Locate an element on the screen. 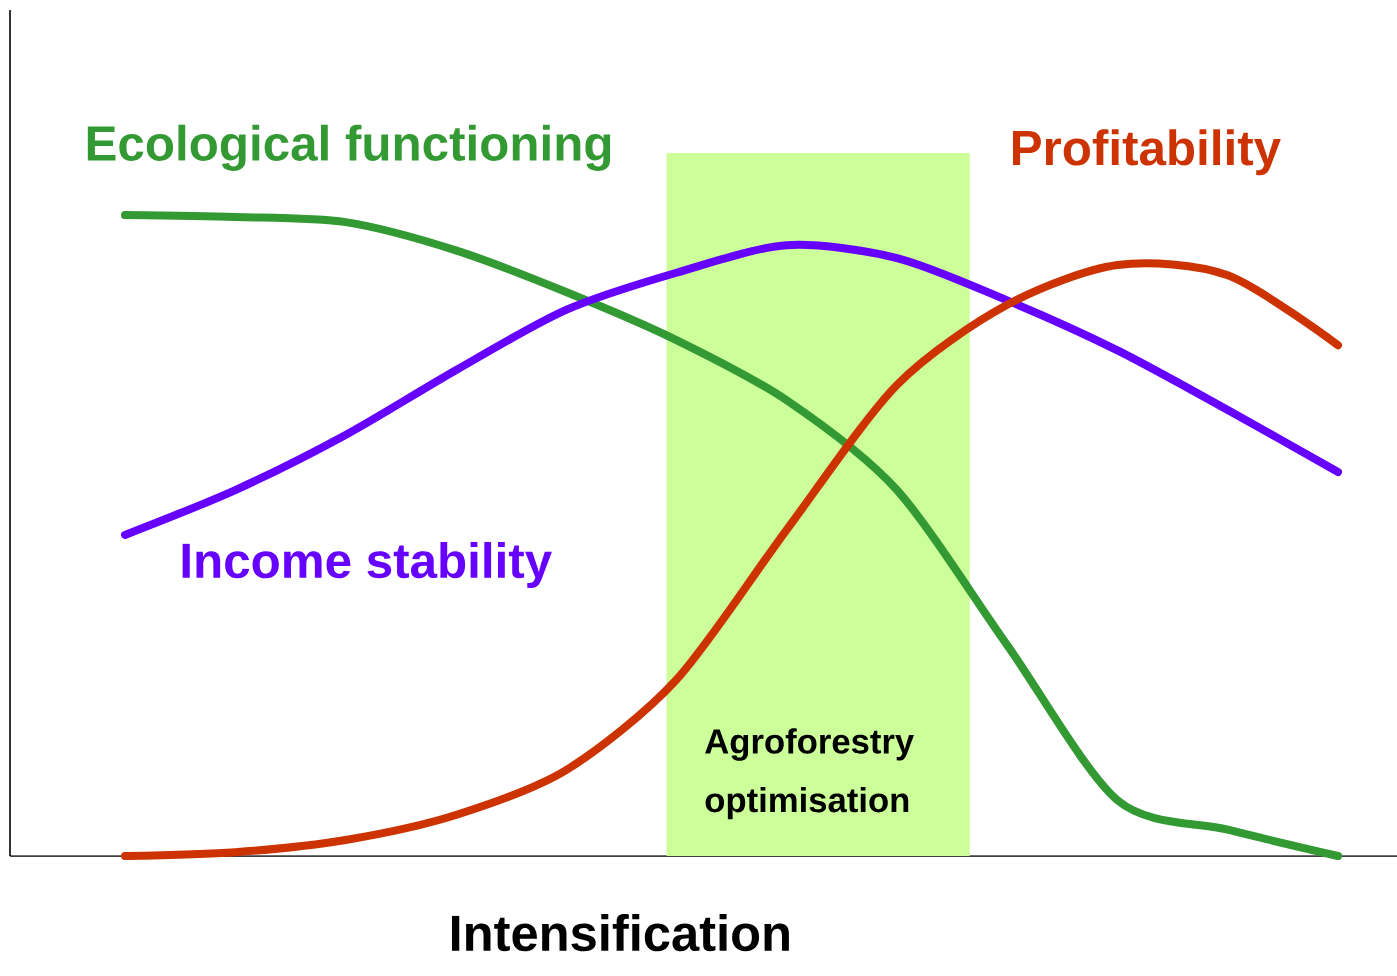 The width and height of the screenshot is (1397, 976). x-axis-title: Intensification is located at coordinates (620, 933).